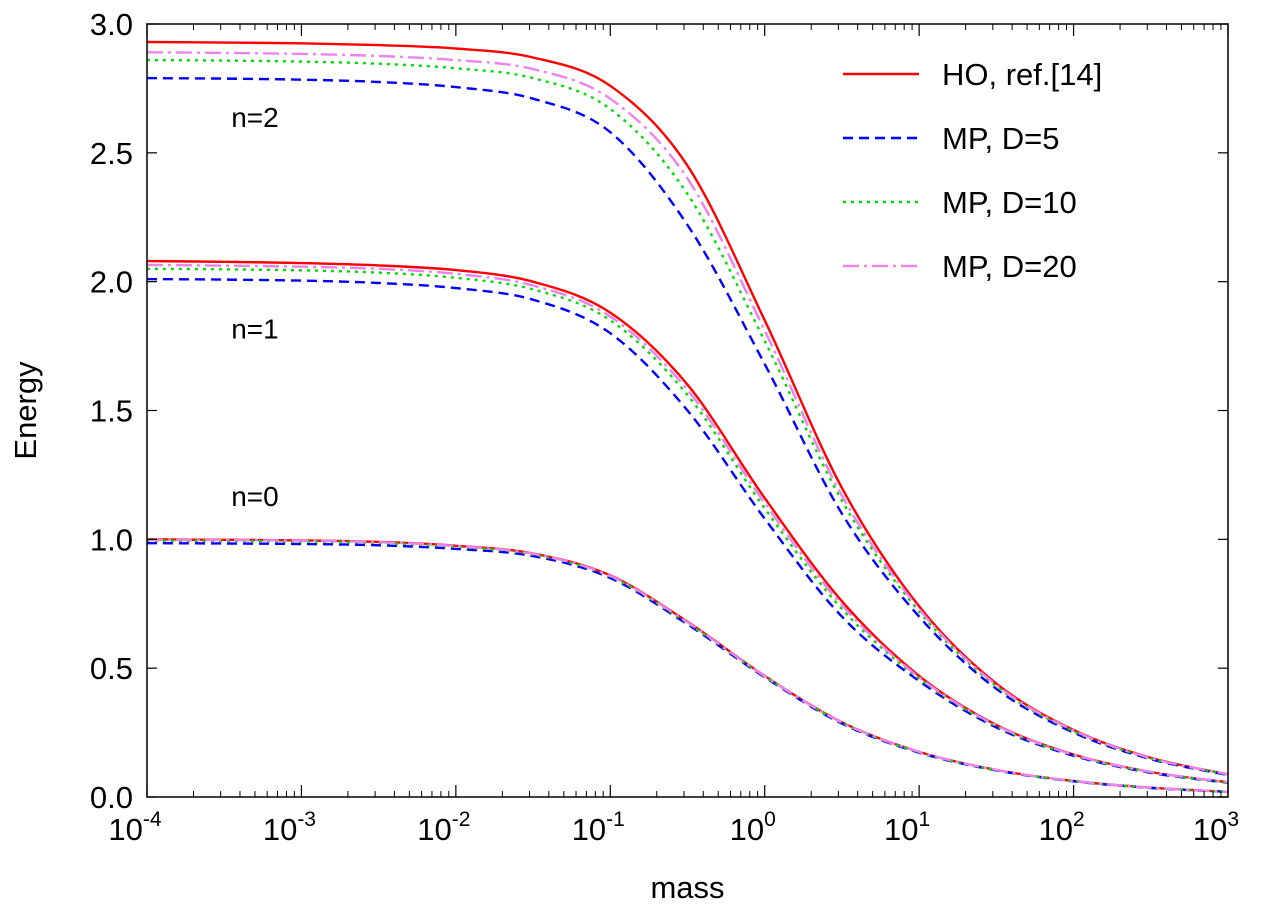 Image resolution: width=1266 pixels, height=916 pixels. I want to click on legend-label-1: HO, ref.[14], so click(1022, 74).